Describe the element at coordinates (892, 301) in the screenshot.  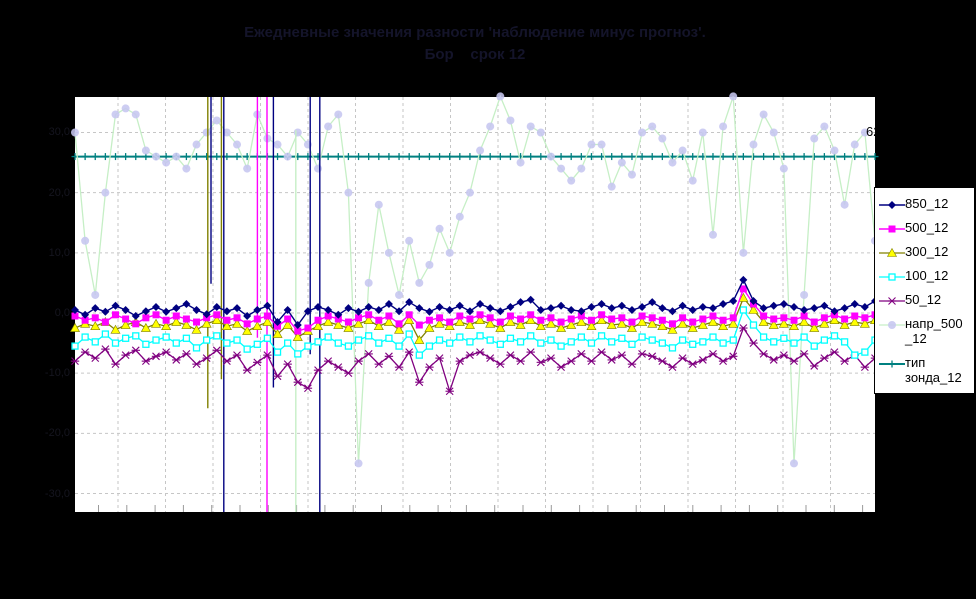
I see `star-marker-icon` at that location.